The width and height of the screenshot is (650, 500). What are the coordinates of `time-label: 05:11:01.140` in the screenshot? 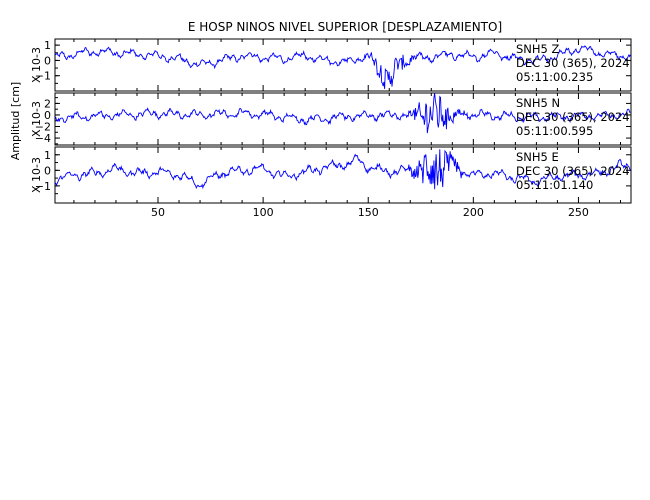 It's located at (554, 185).